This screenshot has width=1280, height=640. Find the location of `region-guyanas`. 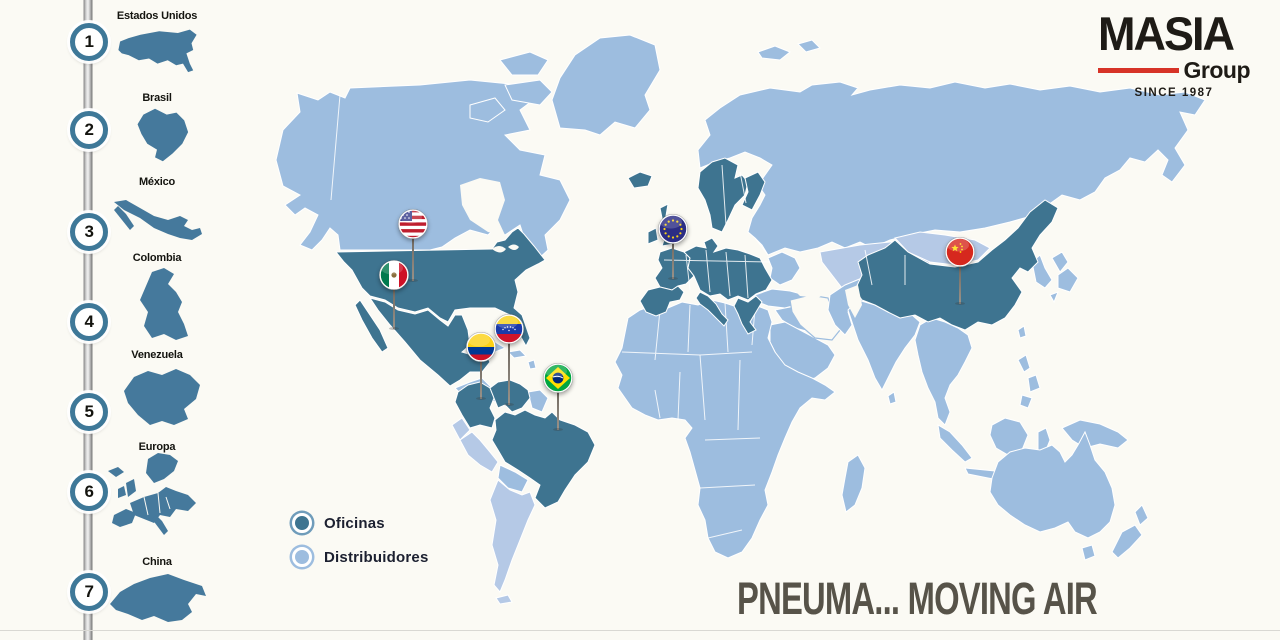

region-guyanas is located at coordinates (538, 401).